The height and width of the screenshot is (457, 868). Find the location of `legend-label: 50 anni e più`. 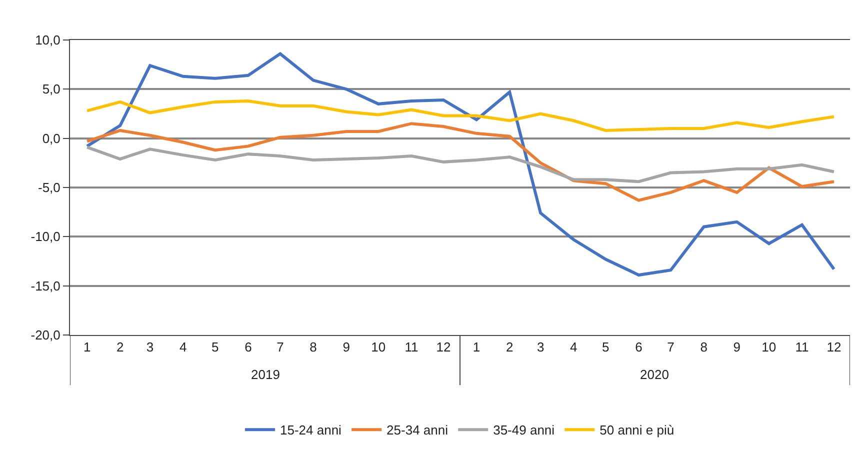

legend-label: 50 anni e più is located at coordinates (637, 430).